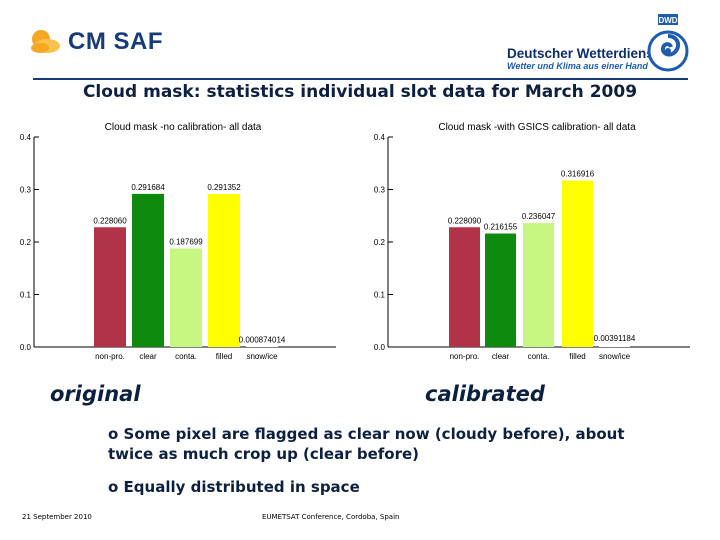 This screenshot has height=540, width=720. I want to click on bar-value-label: 0.216155, so click(501, 227).